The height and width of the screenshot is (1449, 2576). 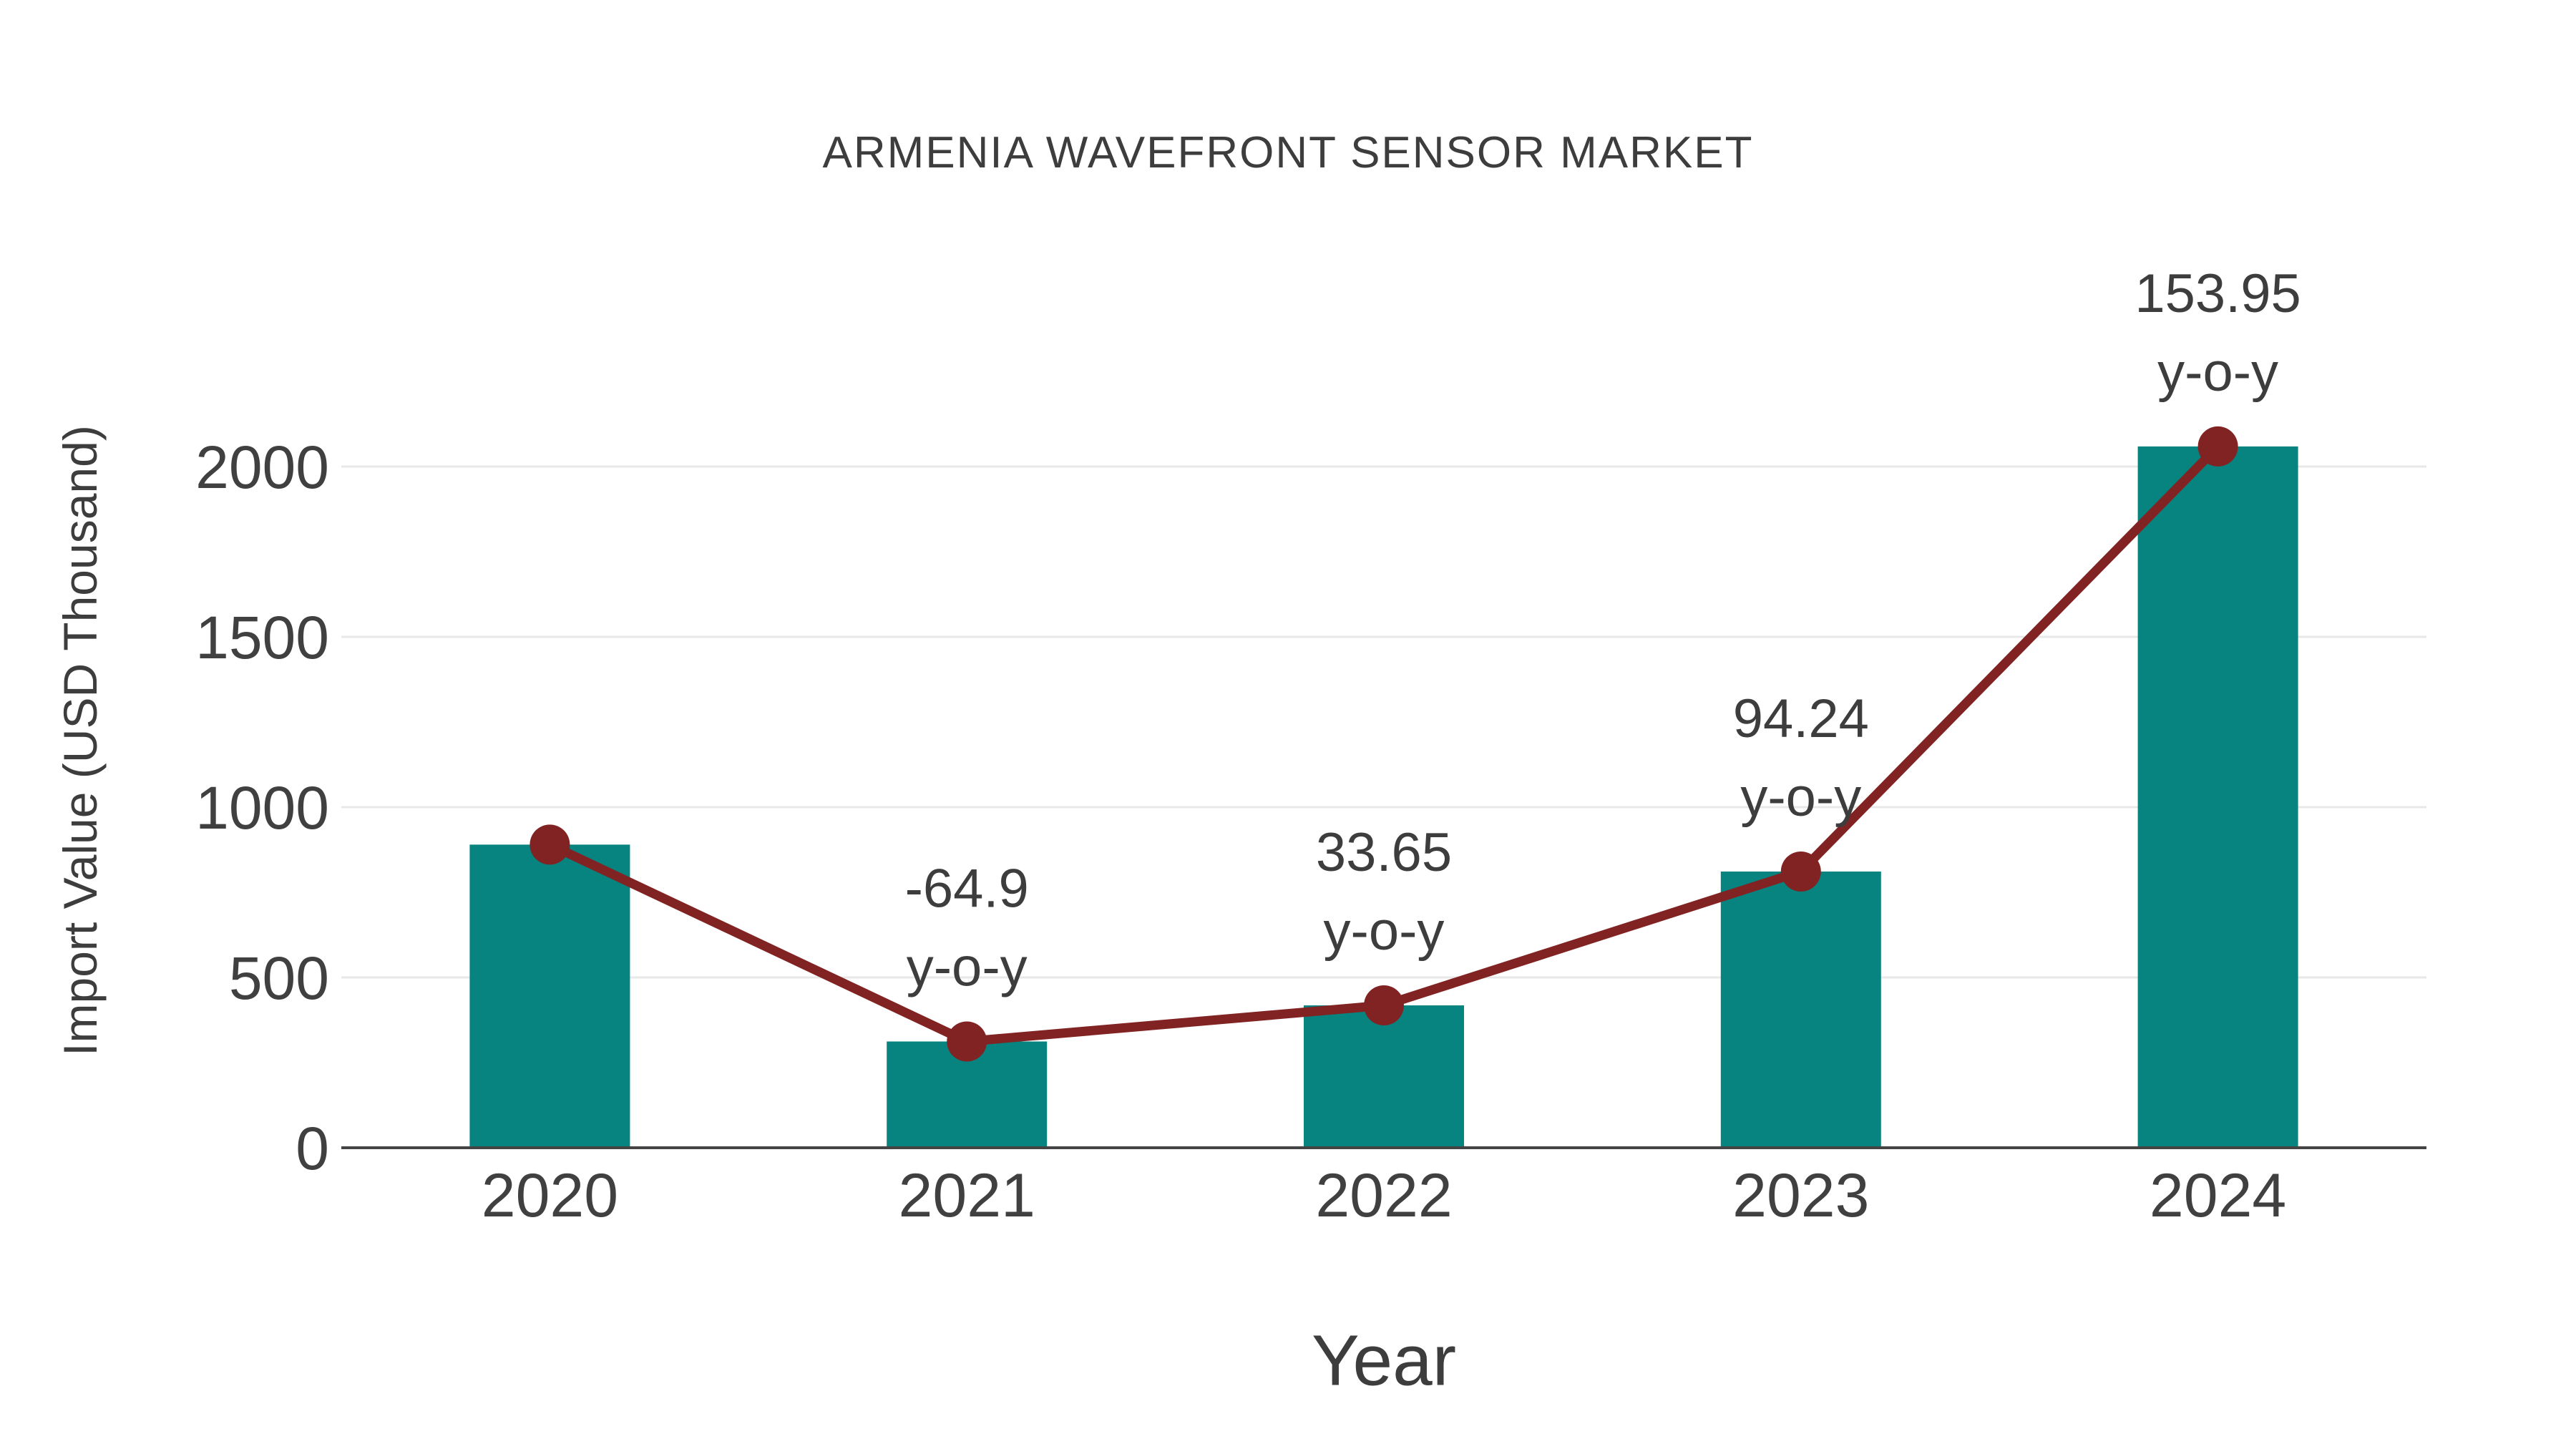 I want to click on annotation-2024-label: y-o-y, so click(x=2217, y=372).